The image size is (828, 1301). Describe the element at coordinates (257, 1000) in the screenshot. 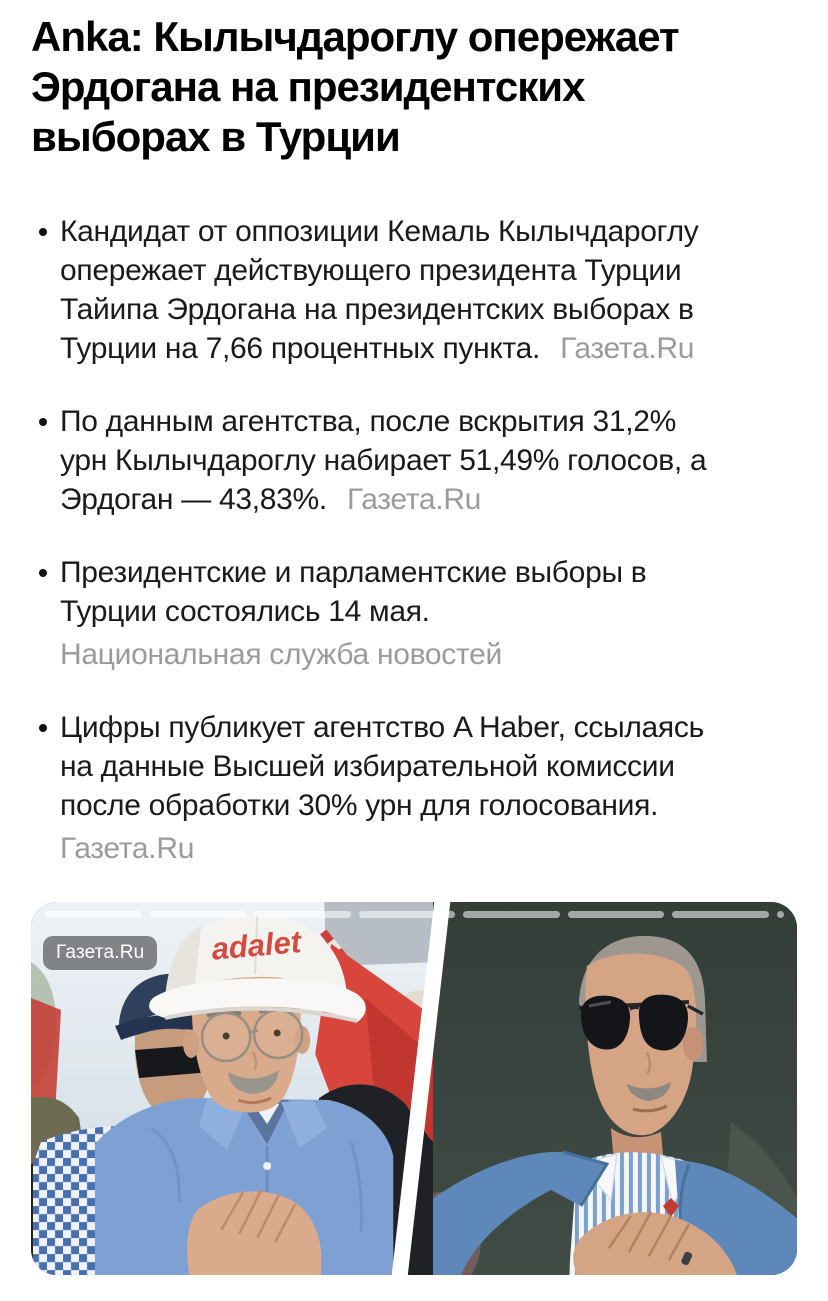

I see `cap-brim` at that location.